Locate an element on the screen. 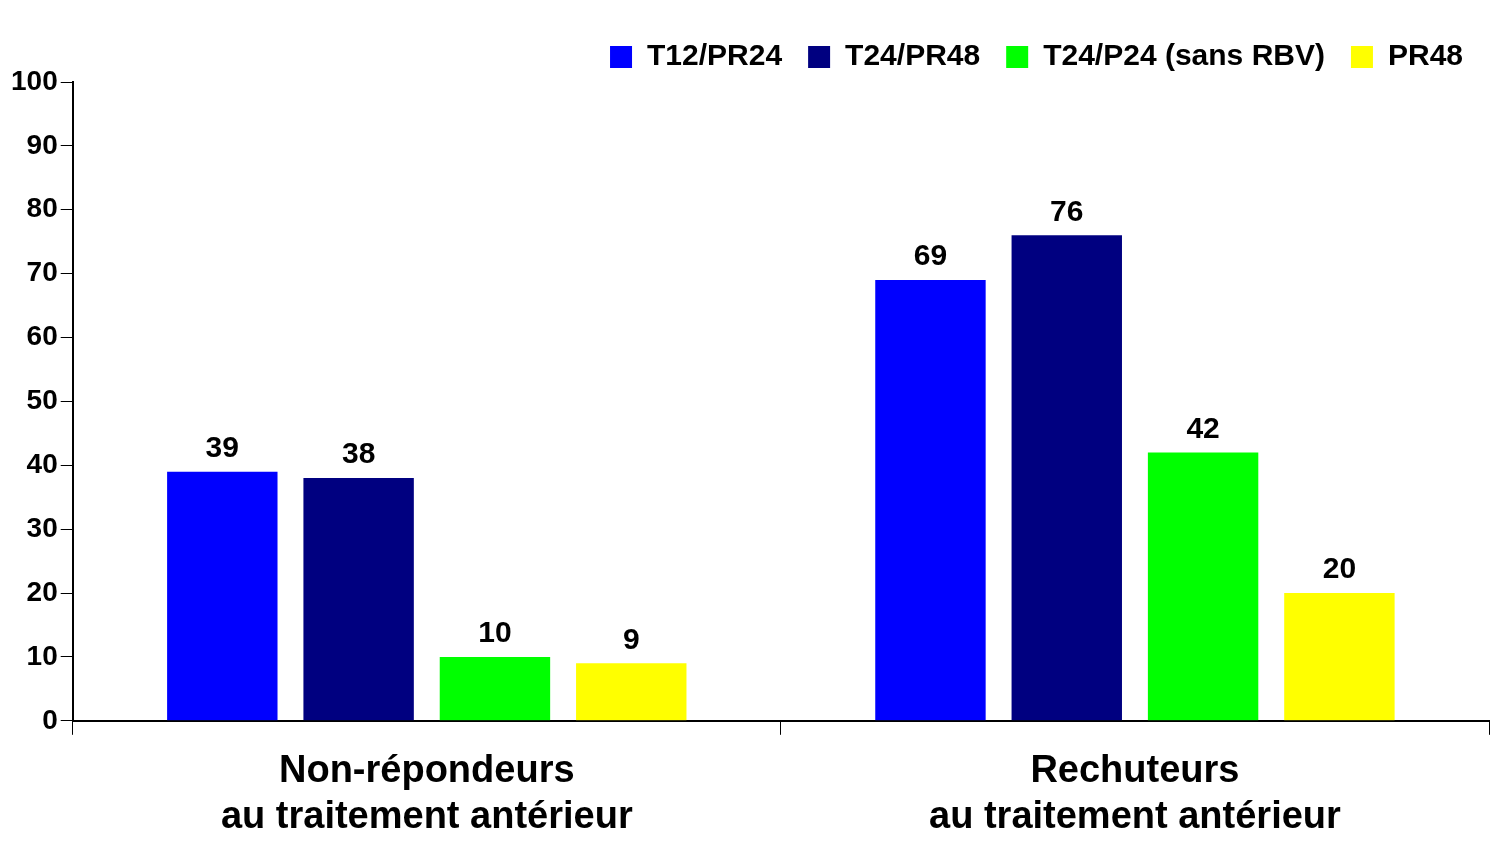 This screenshot has height=862, width=1501. data-label: 42 is located at coordinates (1203, 427).